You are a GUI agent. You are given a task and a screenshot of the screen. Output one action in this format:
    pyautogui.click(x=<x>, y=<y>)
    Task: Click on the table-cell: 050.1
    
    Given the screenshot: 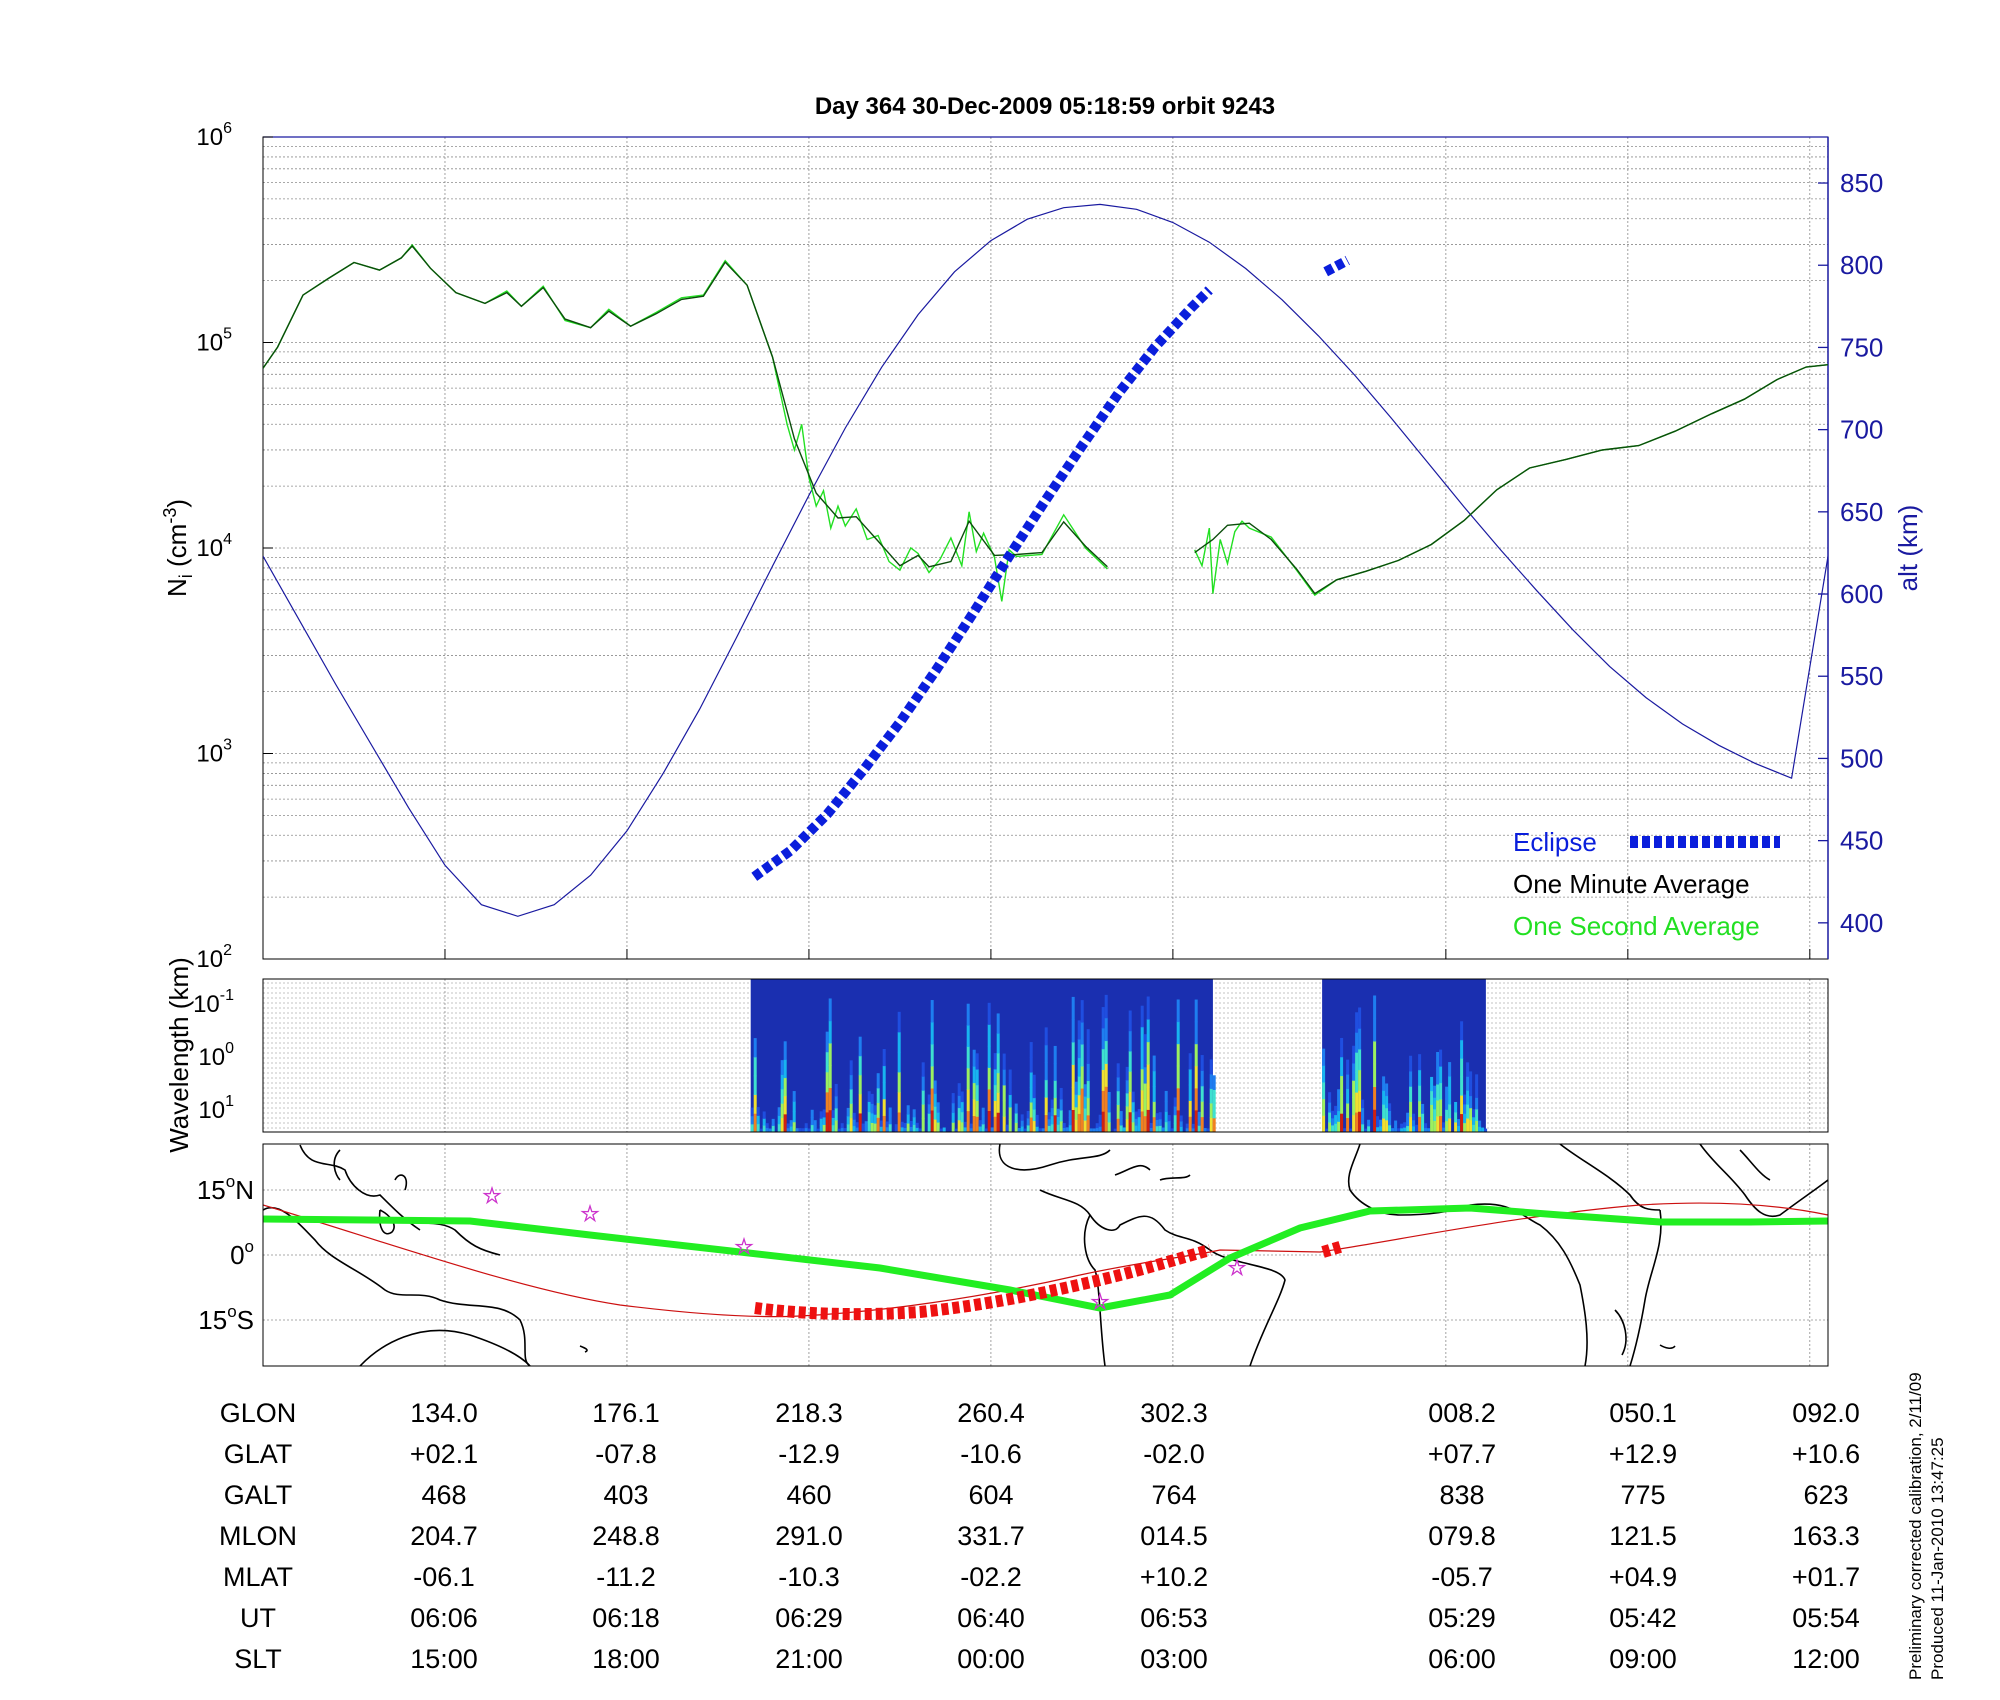 What is the action you would take?
    pyautogui.click(x=1643, y=1413)
    